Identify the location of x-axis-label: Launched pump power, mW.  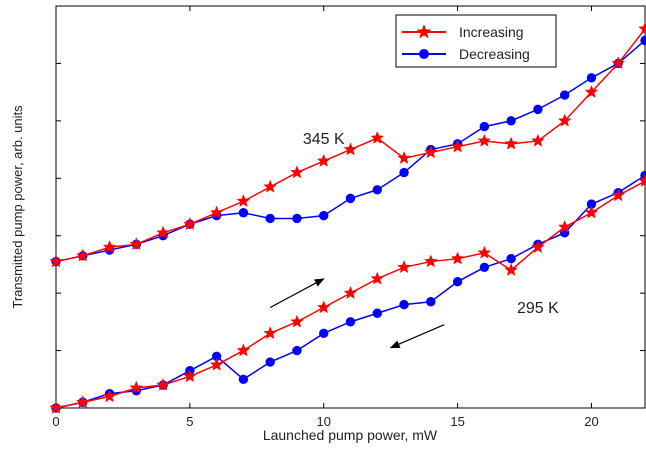
(350, 435).